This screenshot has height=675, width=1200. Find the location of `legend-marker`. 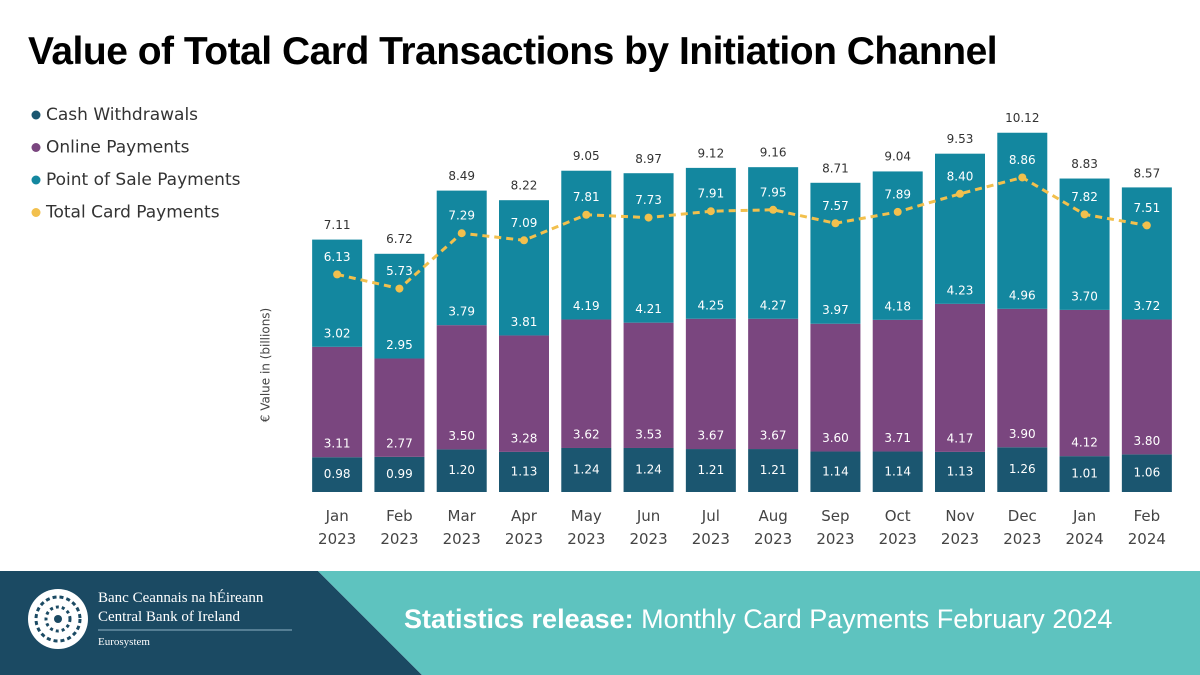

legend-marker is located at coordinates (36, 147).